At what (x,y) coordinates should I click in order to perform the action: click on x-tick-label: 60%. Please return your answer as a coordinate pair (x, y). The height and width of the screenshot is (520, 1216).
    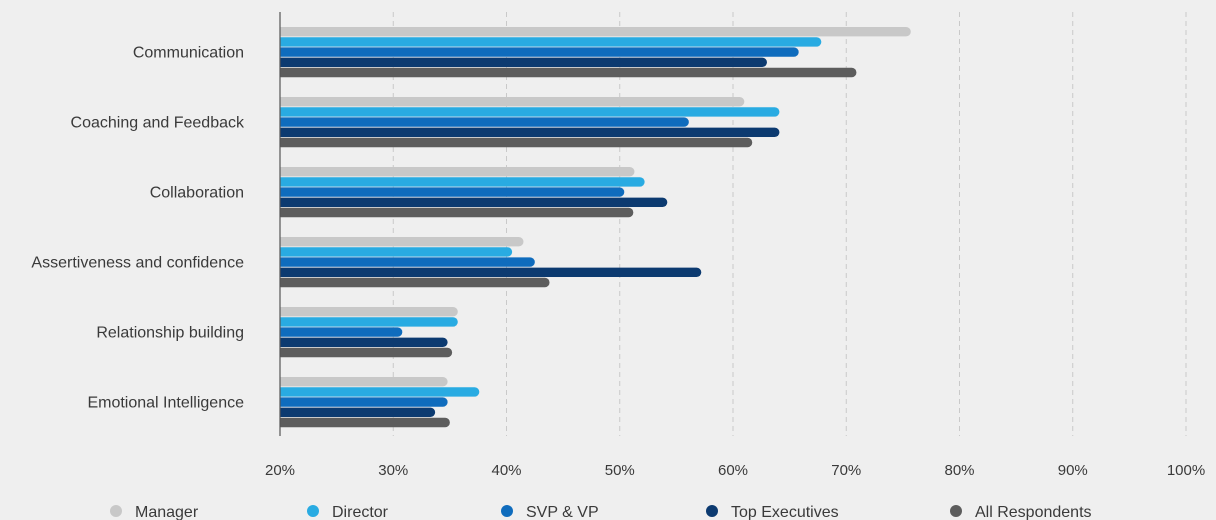
    Looking at the image, I should click on (733, 470).